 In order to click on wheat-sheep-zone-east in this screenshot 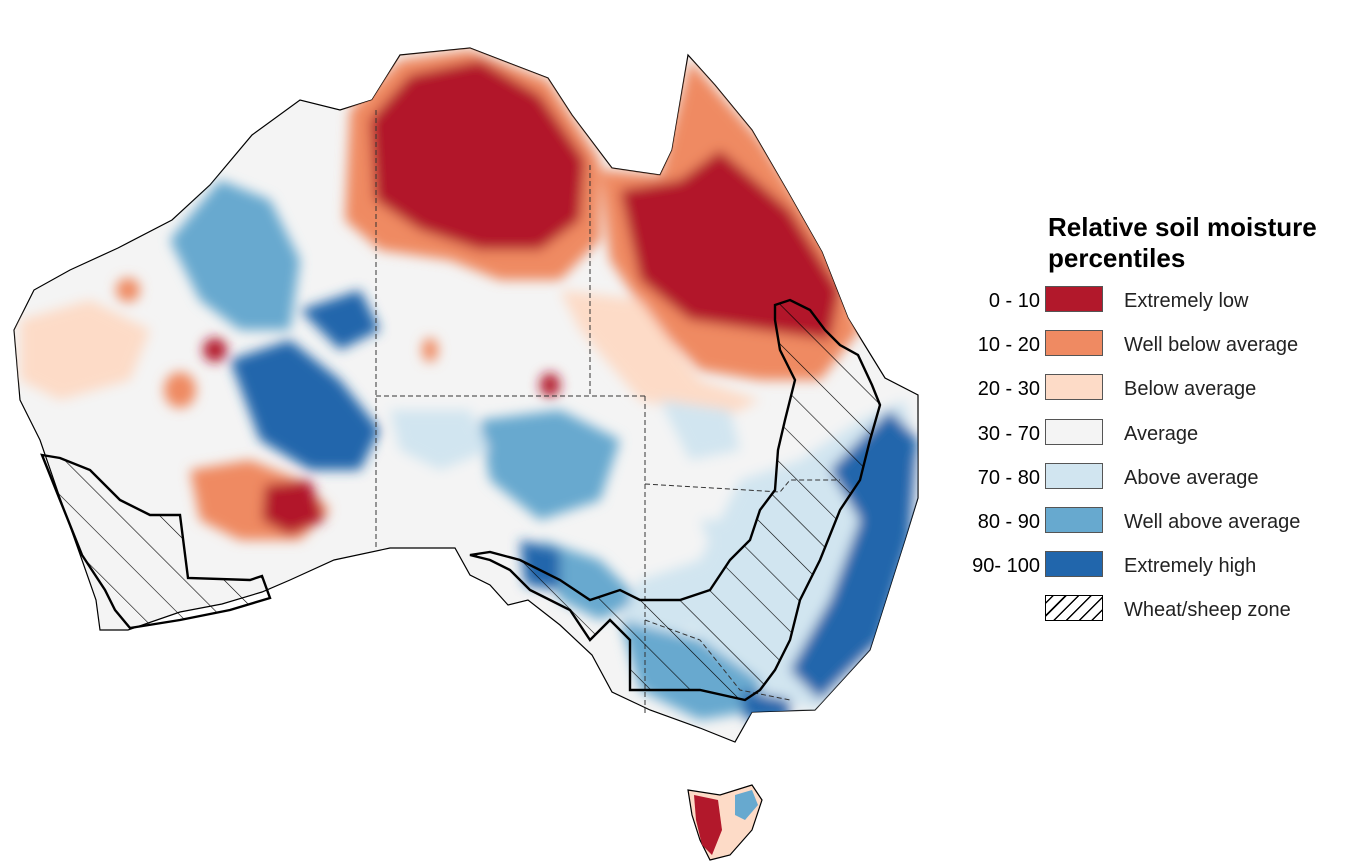, I will do `click(675, 500)`.